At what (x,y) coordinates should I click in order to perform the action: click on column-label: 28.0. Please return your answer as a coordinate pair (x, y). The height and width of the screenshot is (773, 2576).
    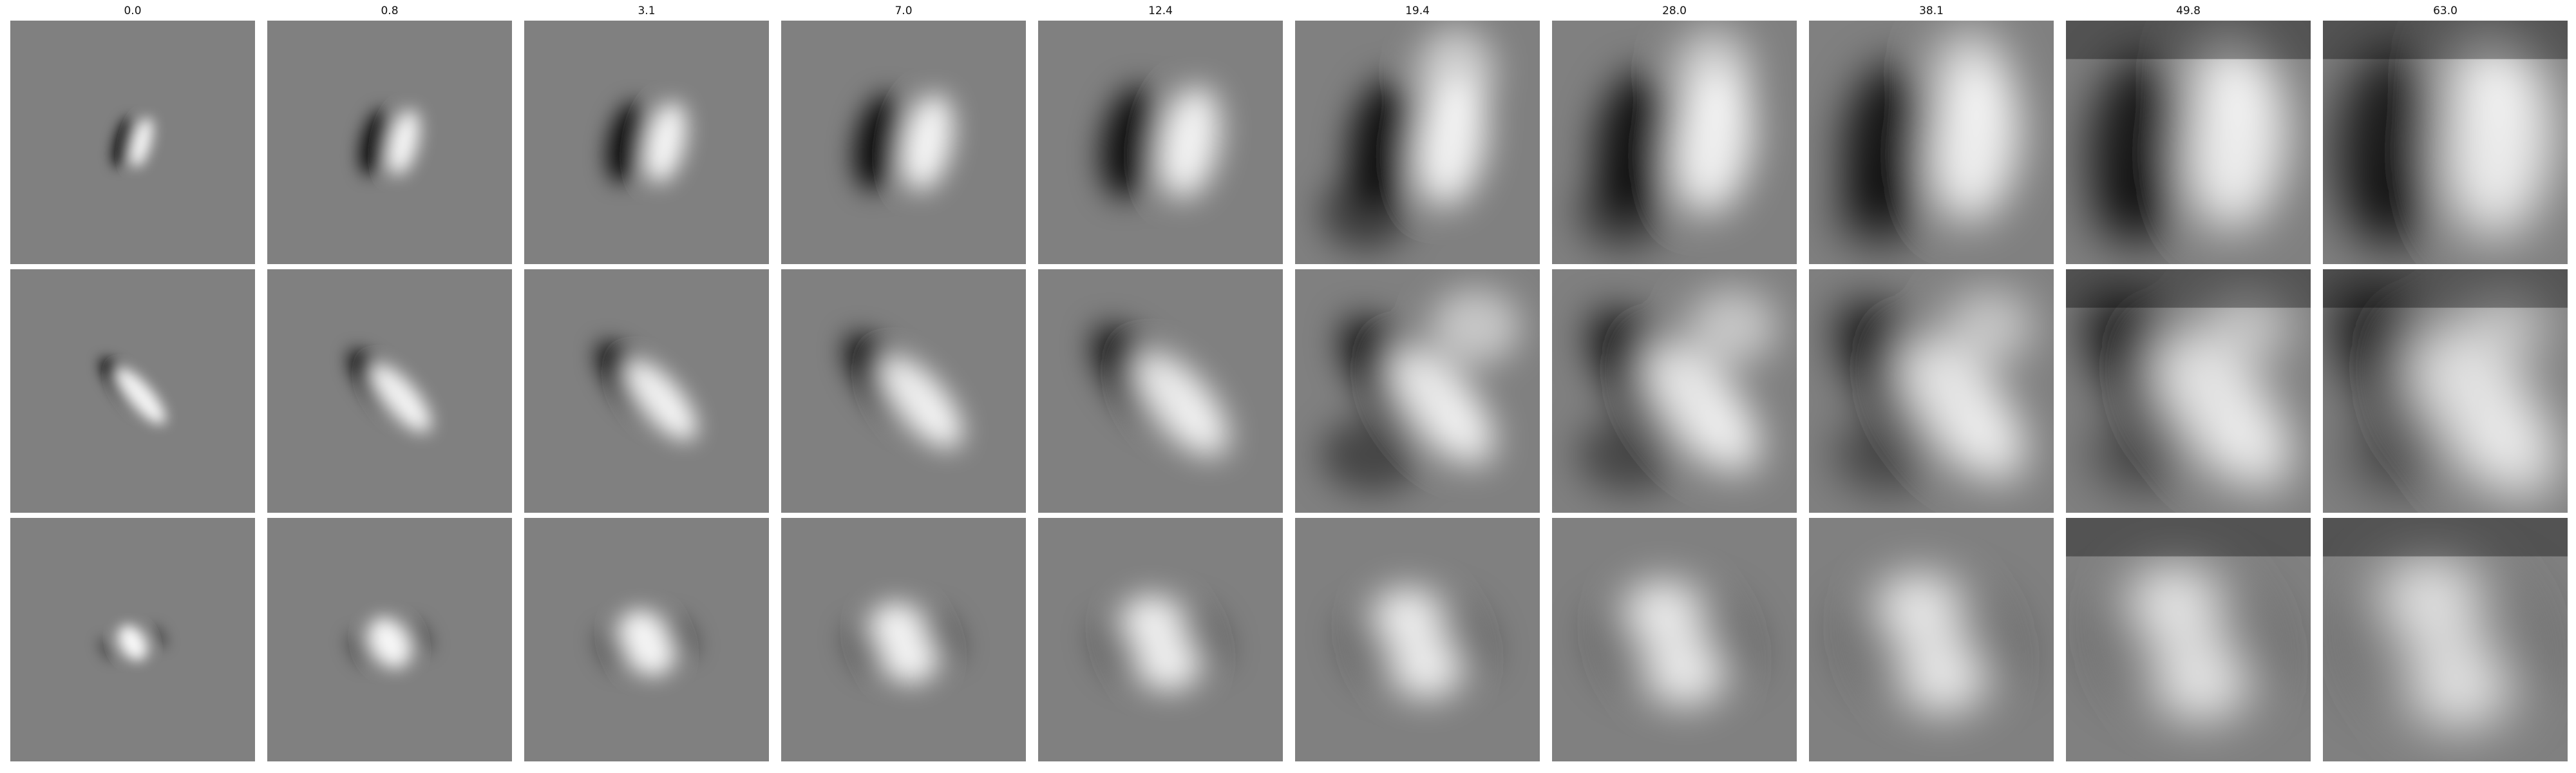
    Looking at the image, I should click on (1675, 11).